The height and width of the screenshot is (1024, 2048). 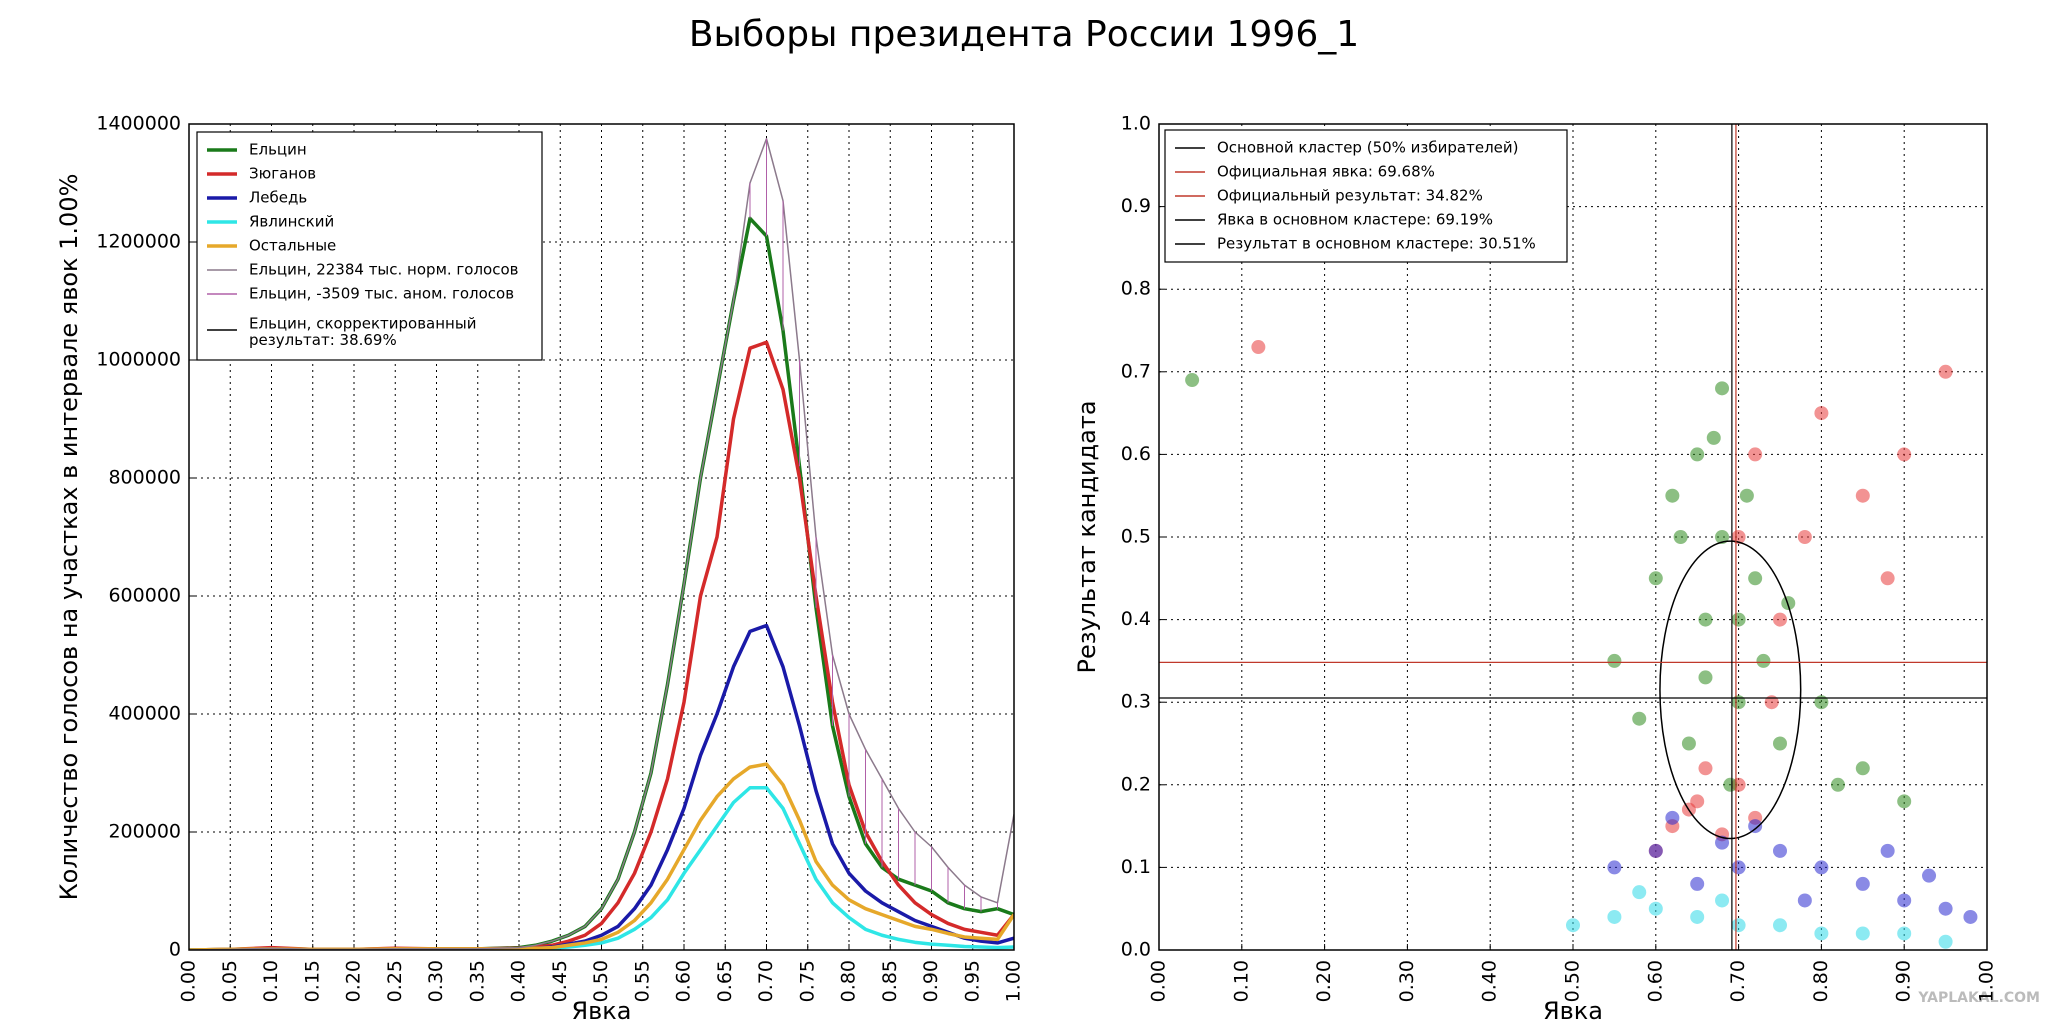 What do you see at coordinates (1324, 981) in the screenshot?
I see `x-tick-label: 0.20` at bounding box center [1324, 981].